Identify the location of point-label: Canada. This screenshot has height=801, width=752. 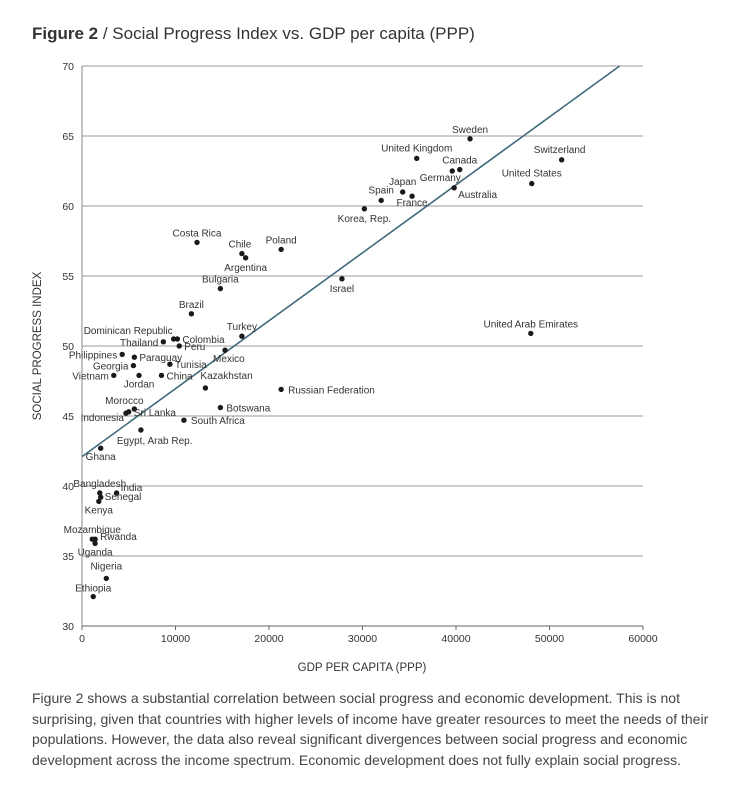
(459, 161).